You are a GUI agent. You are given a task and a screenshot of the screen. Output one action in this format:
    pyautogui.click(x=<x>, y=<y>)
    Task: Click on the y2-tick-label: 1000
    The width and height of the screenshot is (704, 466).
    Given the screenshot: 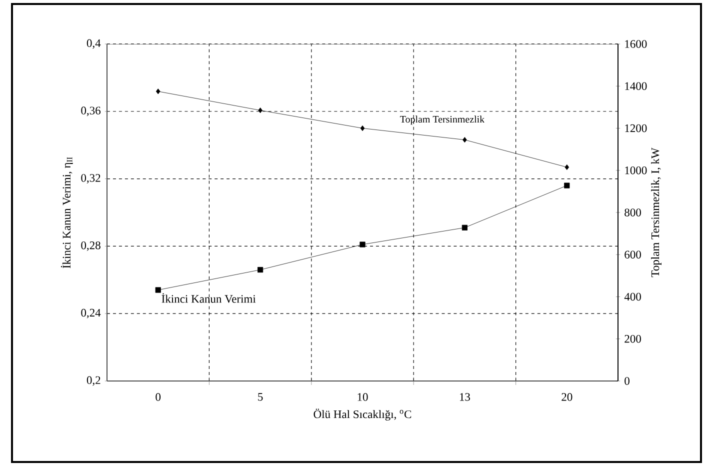 What is the action you would take?
    pyautogui.click(x=636, y=170)
    